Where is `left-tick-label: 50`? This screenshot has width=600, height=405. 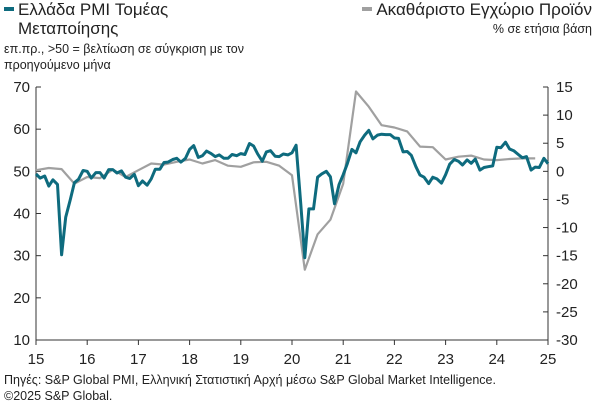 left-tick-label: 50 is located at coordinates (21, 171).